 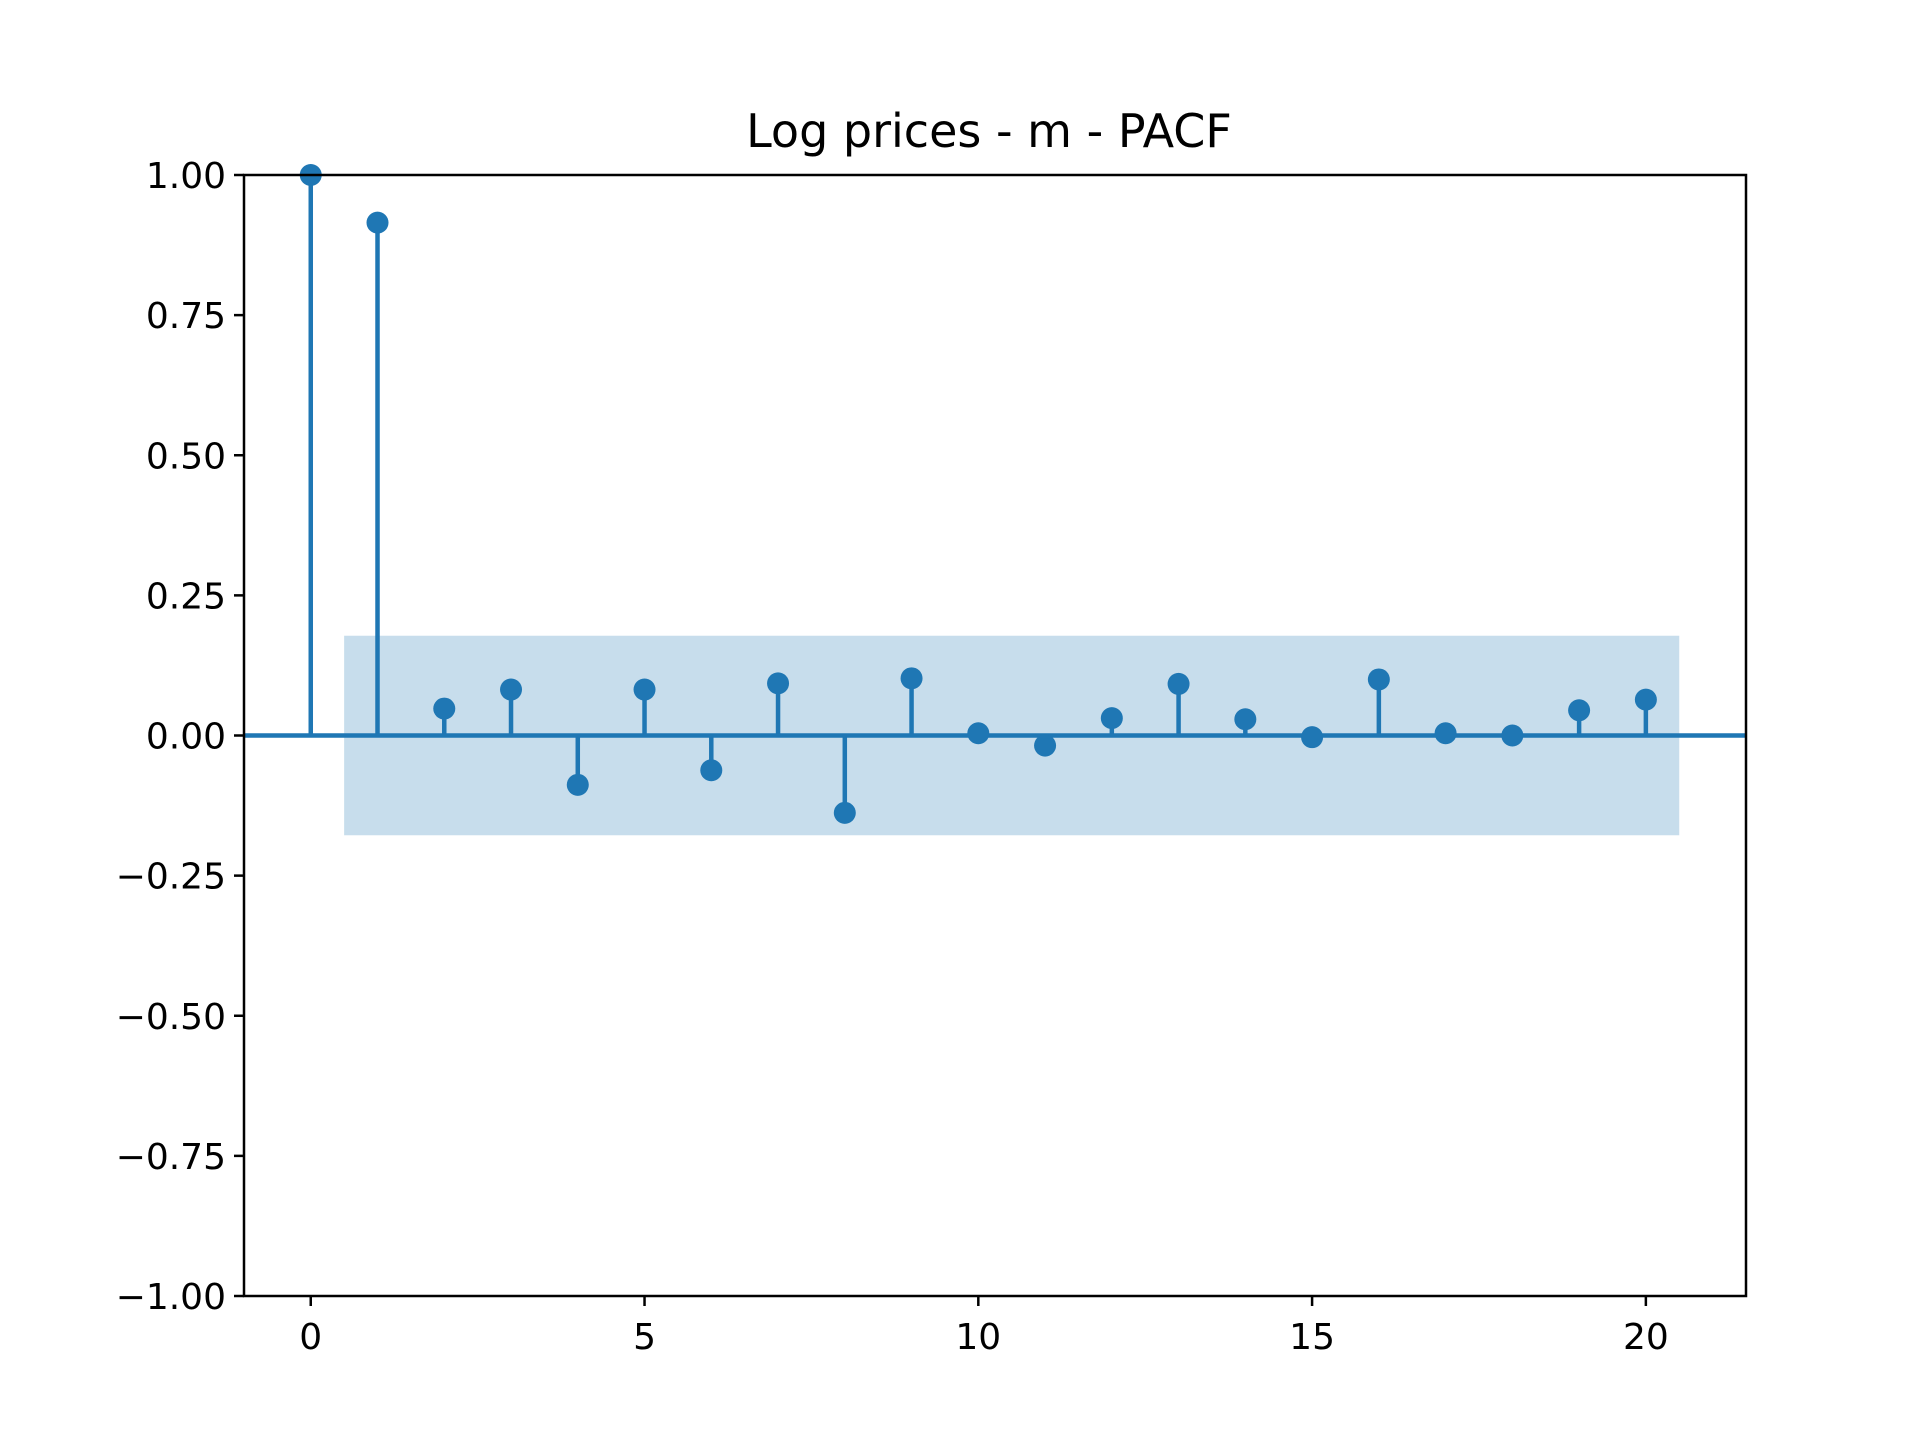 I want to click on chart-title: Log prices - m - PACF, so click(x=989, y=131).